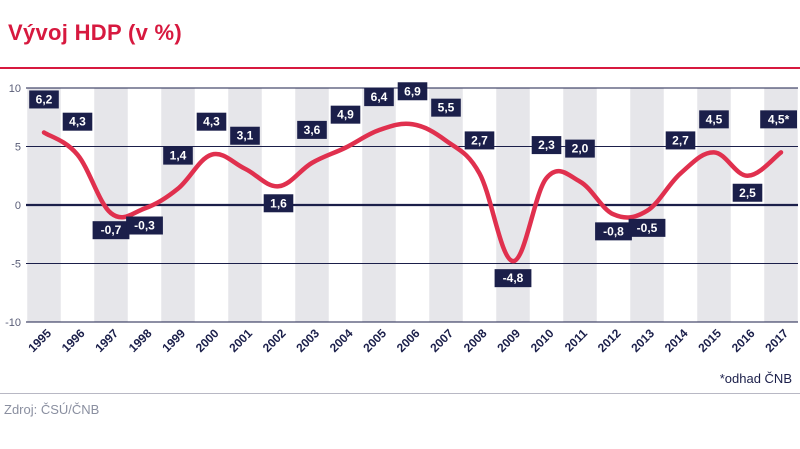  I want to click on estimate-note: *odhad ČNB, so click(755, 378).